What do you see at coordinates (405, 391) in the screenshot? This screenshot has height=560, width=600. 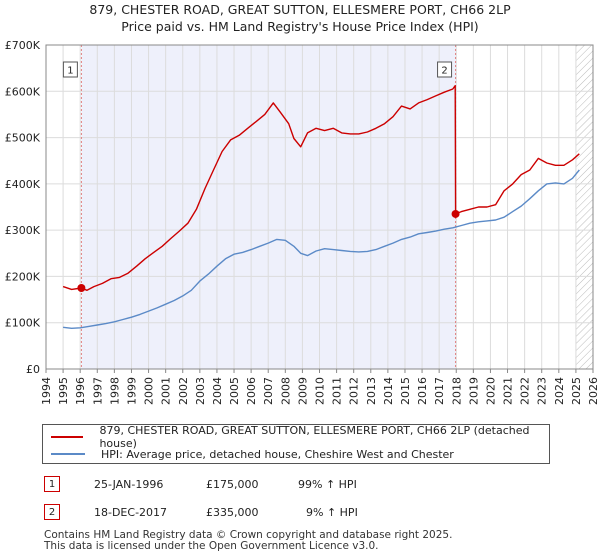 I see `x-tick-label: 2015` at bounding box center [405, 391].